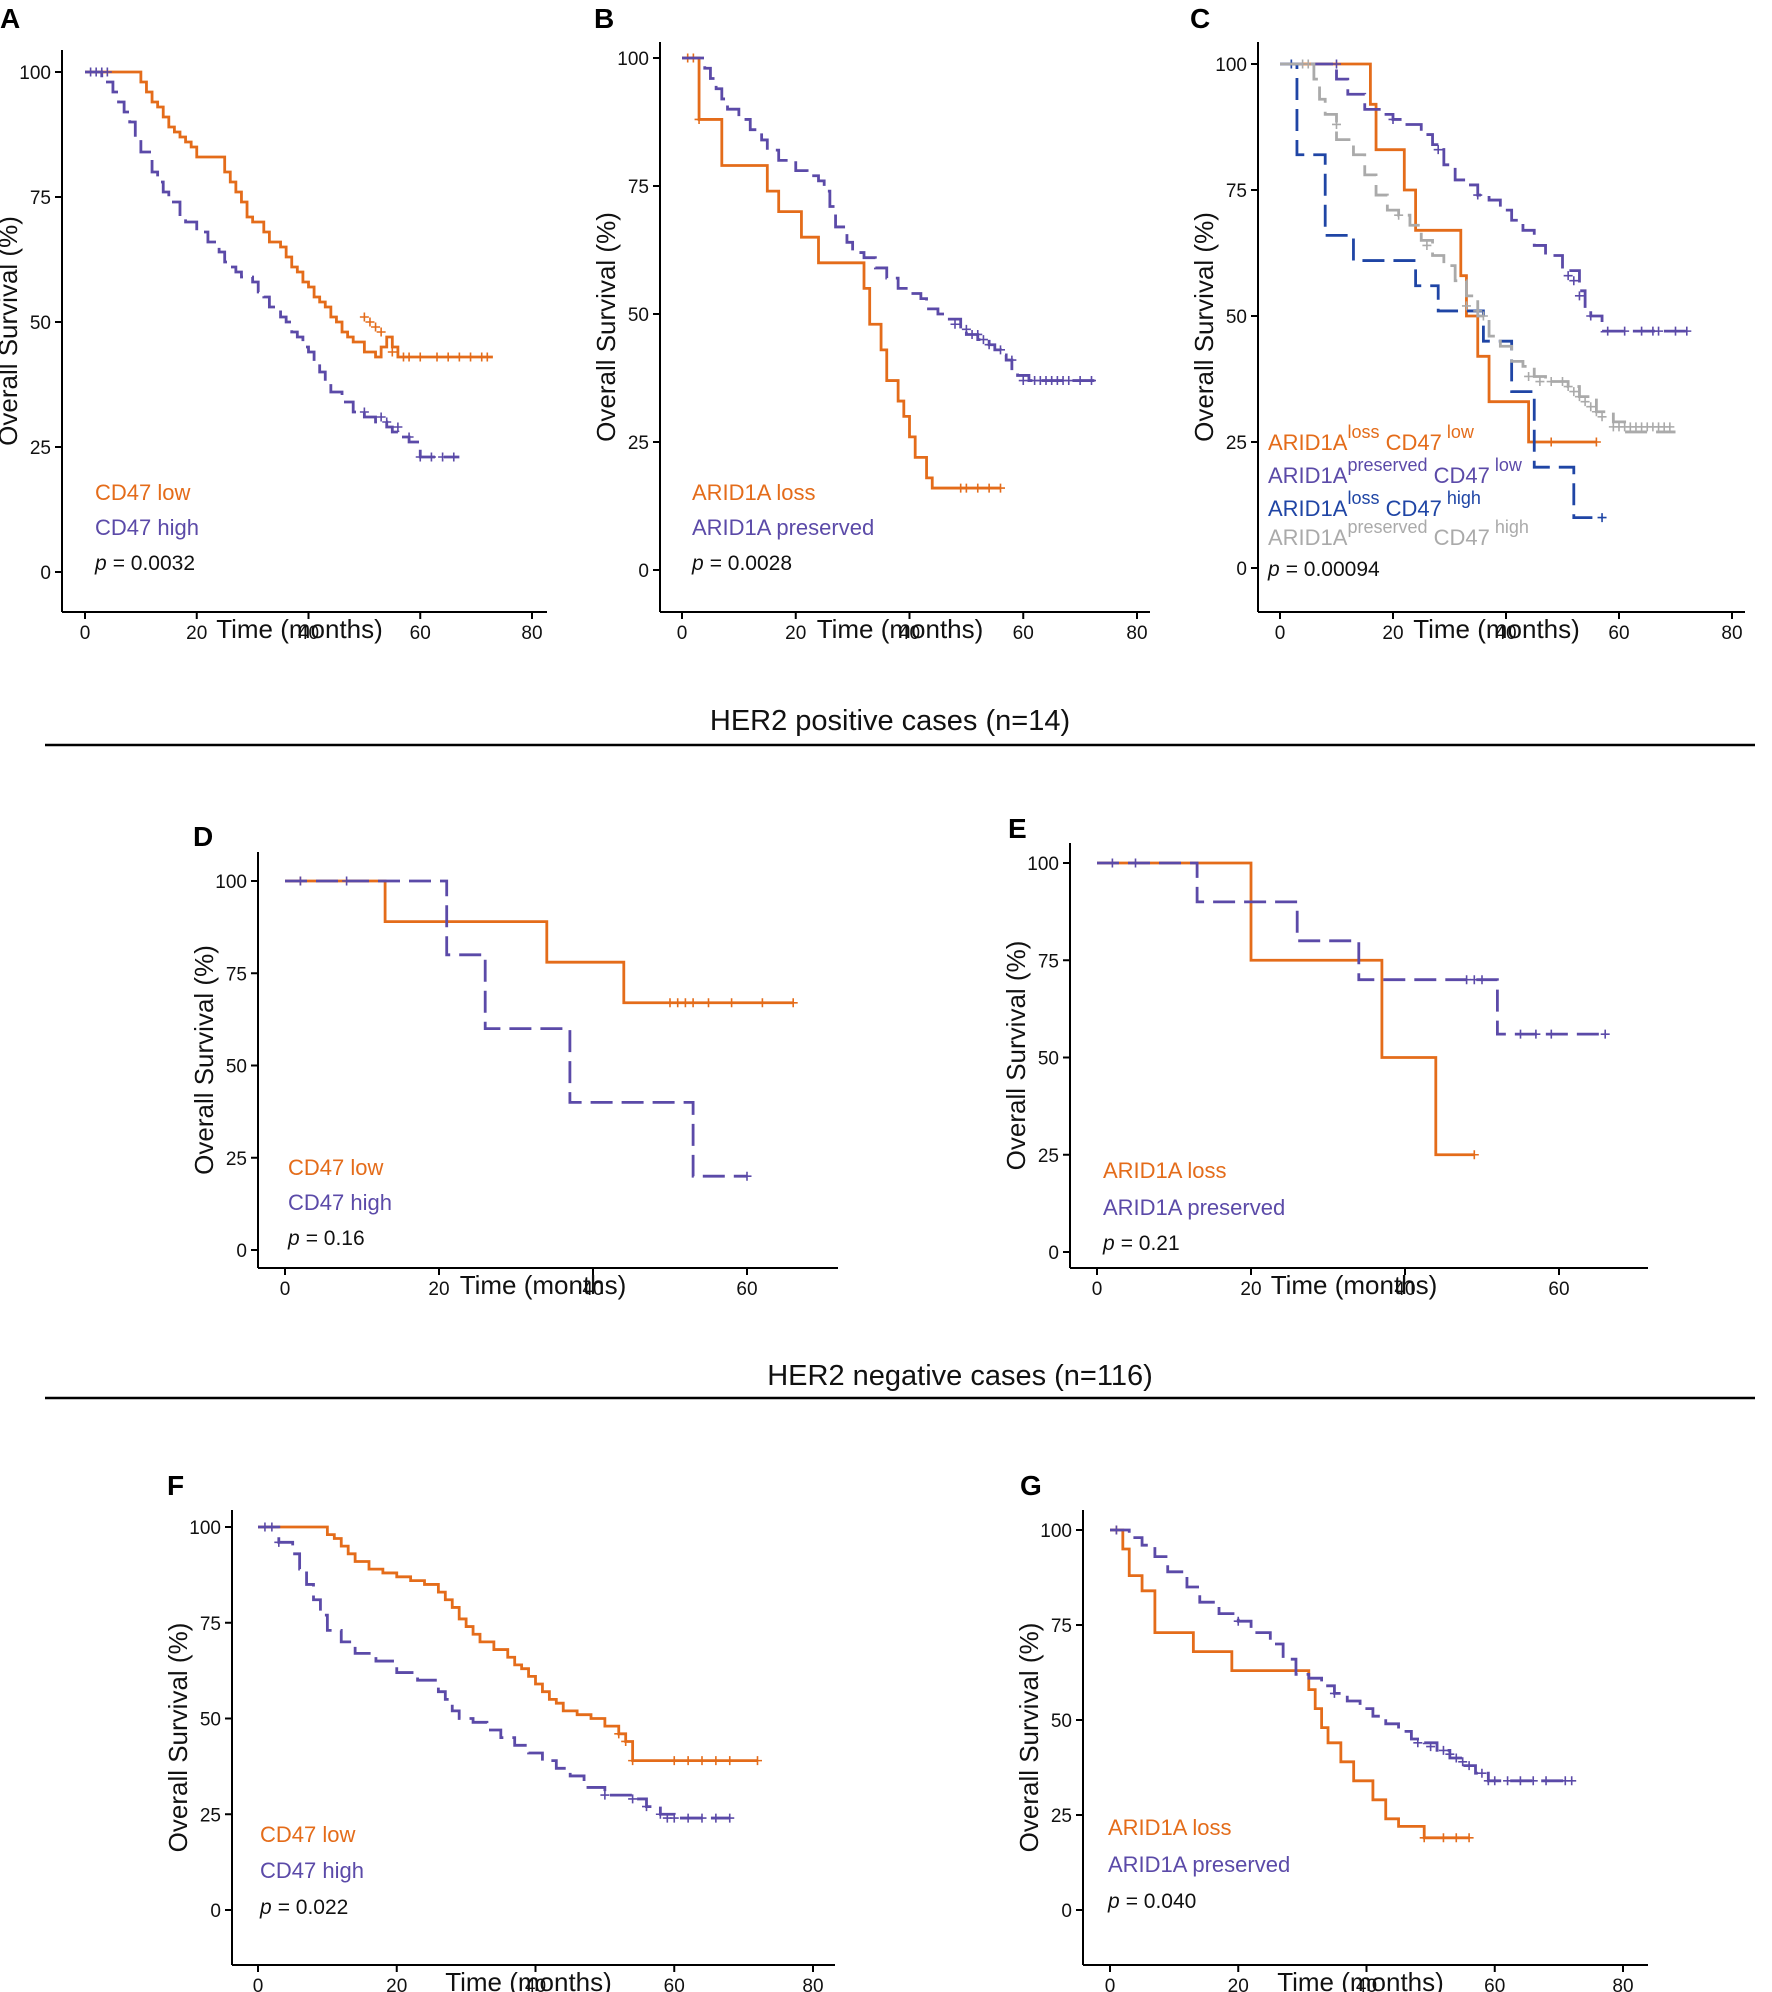 The height and width of the screenshot is (1992, 1772). Describe the element at coordinates (1333, 569) in the screenshot. I see `p-value-text: = 0.00094` at that location.